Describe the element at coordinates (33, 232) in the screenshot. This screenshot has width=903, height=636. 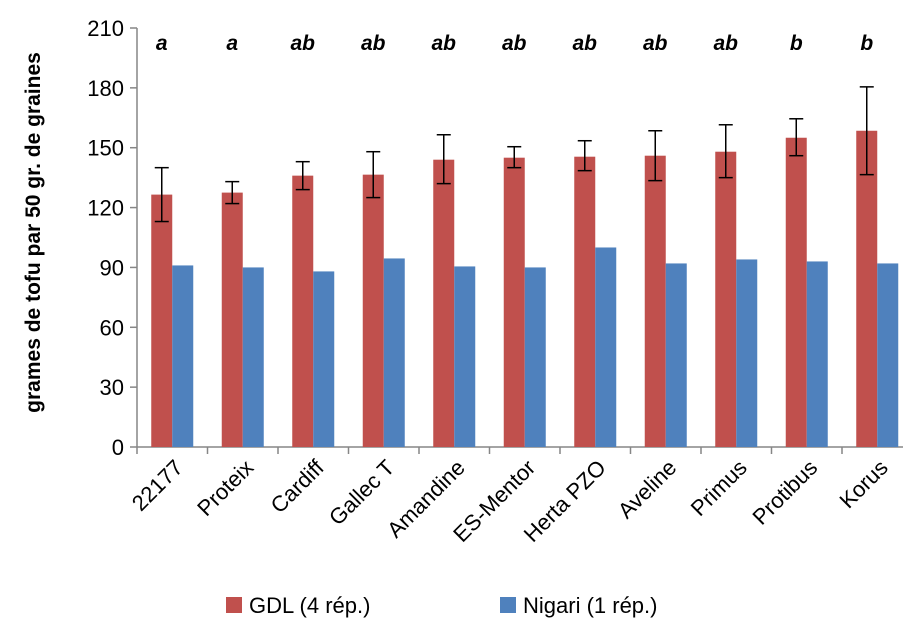
I see `y-axis-label: grames de tofu par 50 gr. de graines` at that location.